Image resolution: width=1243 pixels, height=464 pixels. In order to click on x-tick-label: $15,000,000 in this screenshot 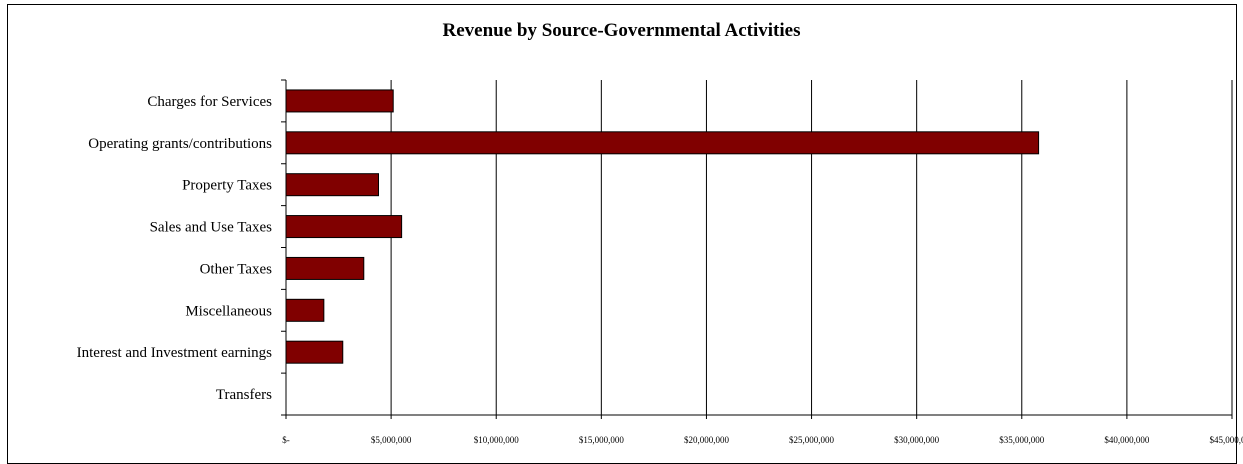, I will do `click(602, 440)`.